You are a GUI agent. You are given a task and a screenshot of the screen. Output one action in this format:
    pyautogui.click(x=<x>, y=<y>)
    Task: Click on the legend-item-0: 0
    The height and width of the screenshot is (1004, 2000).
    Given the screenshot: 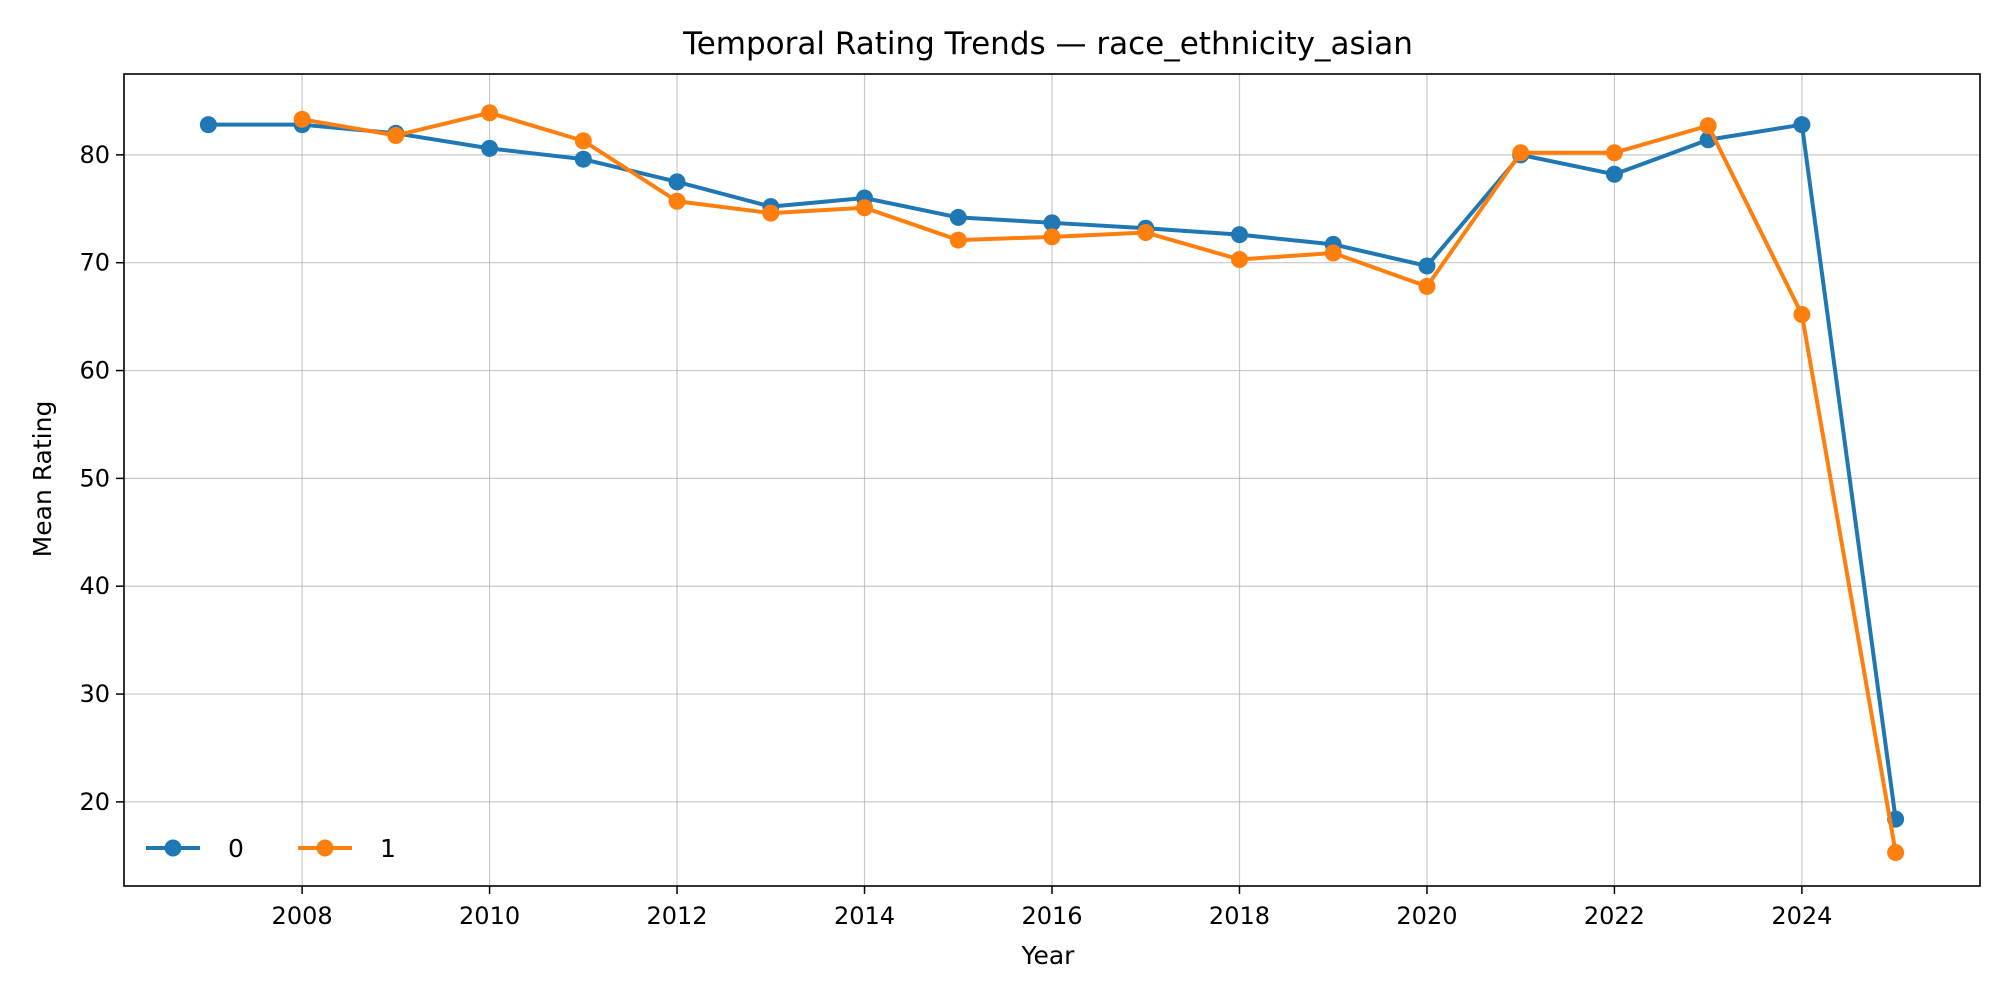 What is the action you would take?
    pyautogui.click(x=195, y=848)
    